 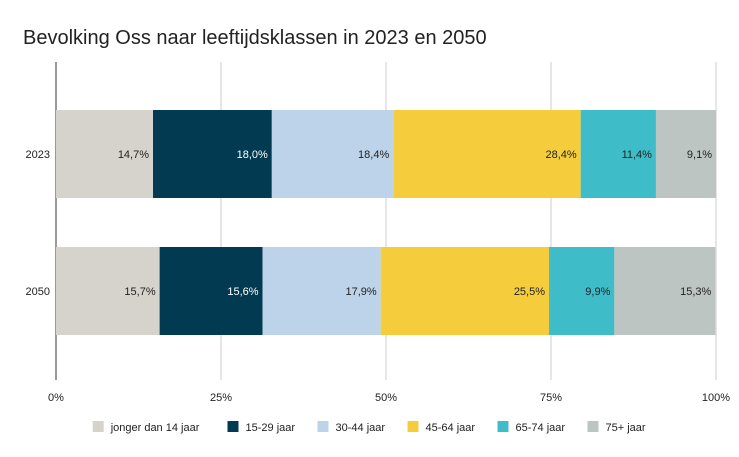 I want to click on x-tick-label: 25%, so click(x=221, y=398).